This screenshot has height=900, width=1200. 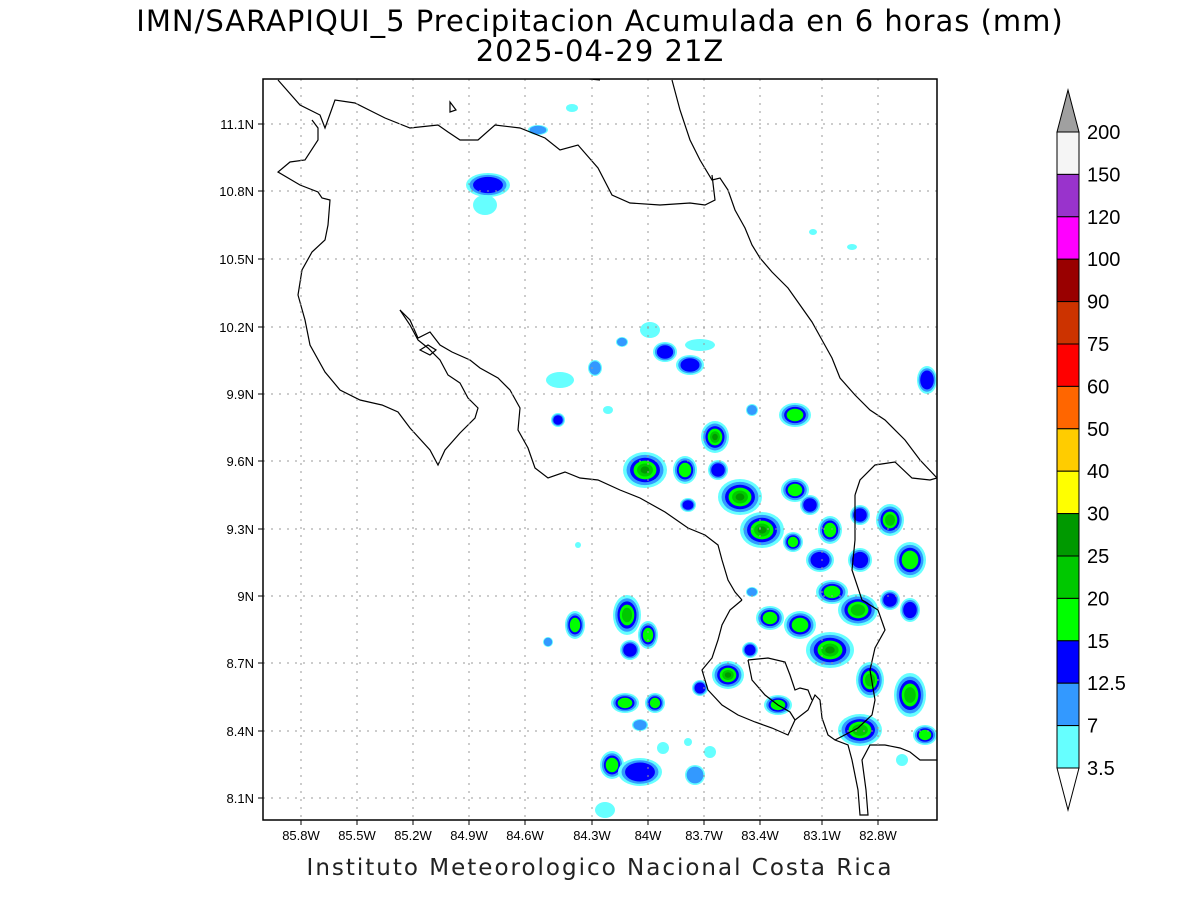 What do you see at coordinates (1103, 260) in the screenshot?
I see `legend-label: 100` at bounding box center [1103, 260].